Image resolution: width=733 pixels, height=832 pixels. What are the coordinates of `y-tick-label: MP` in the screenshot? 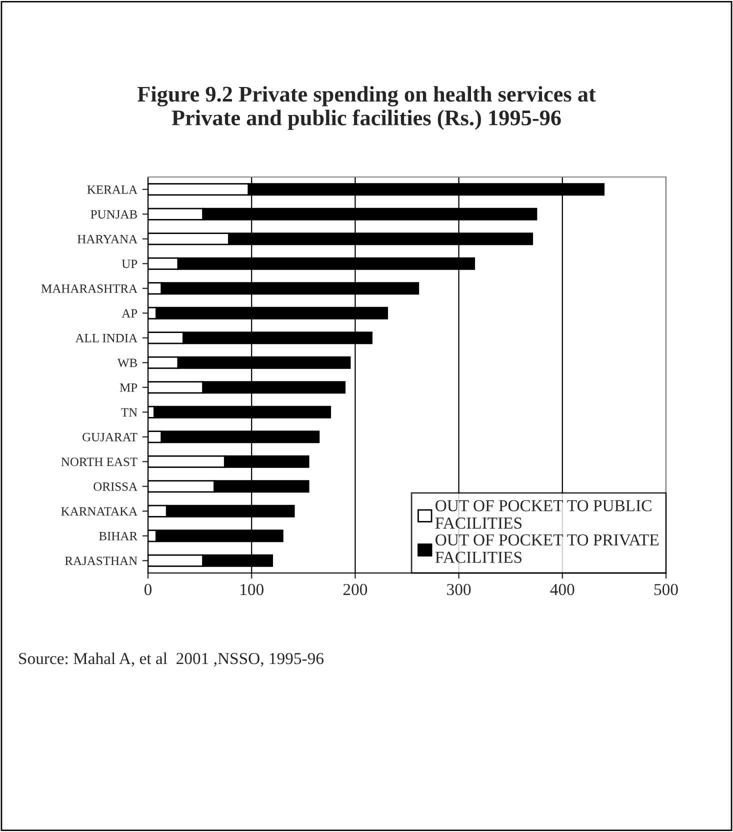 It's located at (129, 388).